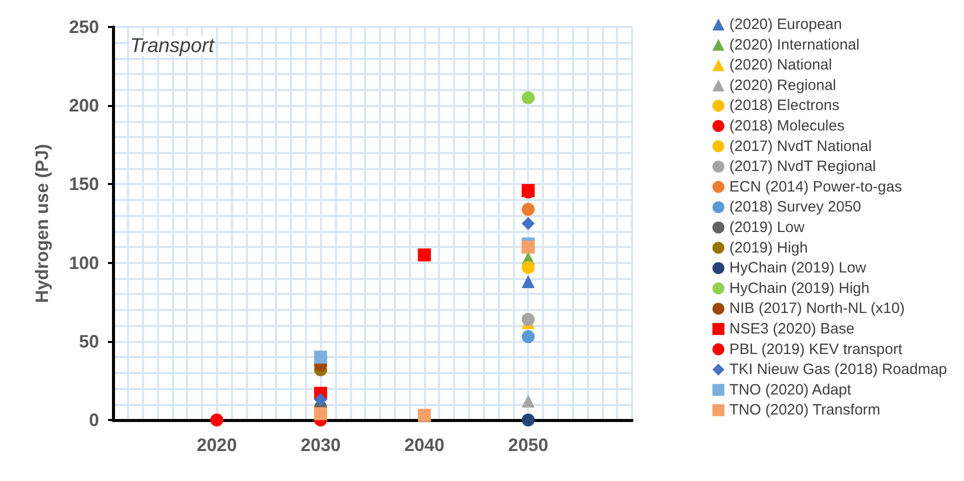  What do you see at coordinates (815, 187) in the screenshot?
I see `legend-label: ECN (2014) Power-to-gas` at bounding box center [815, 187].